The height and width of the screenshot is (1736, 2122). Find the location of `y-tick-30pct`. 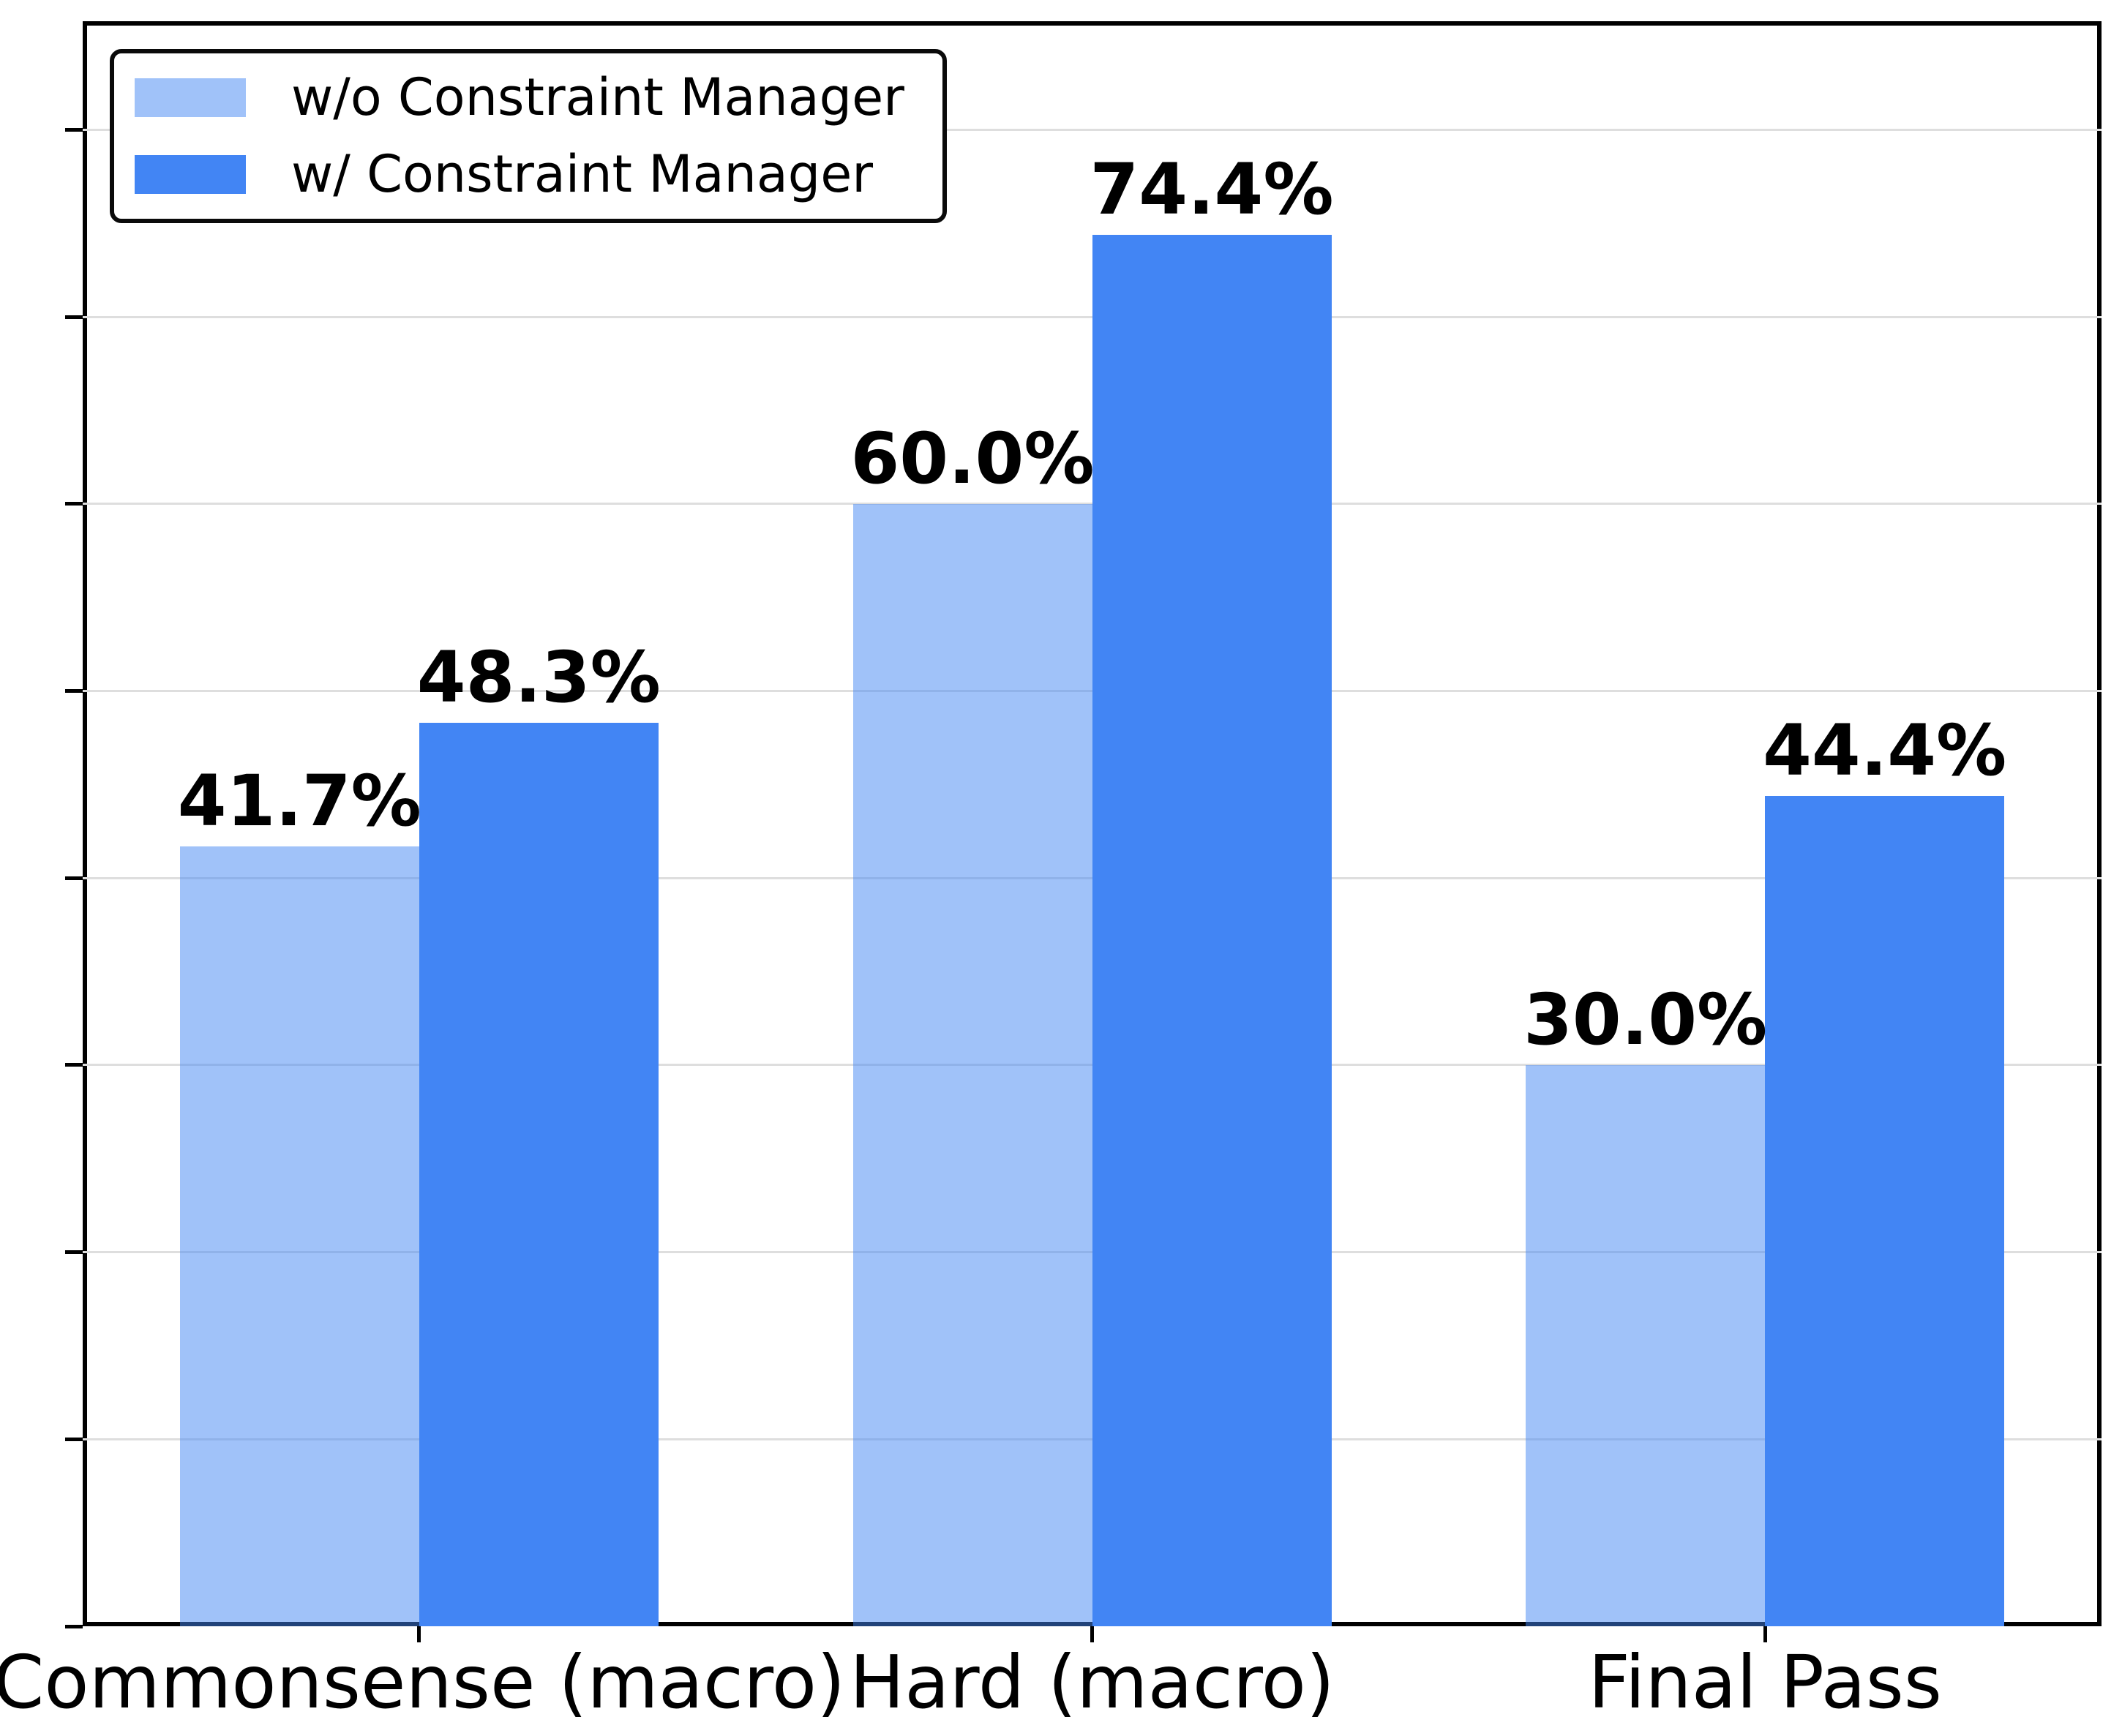

y-tick-30pct is located at coordinates (74, 1065).